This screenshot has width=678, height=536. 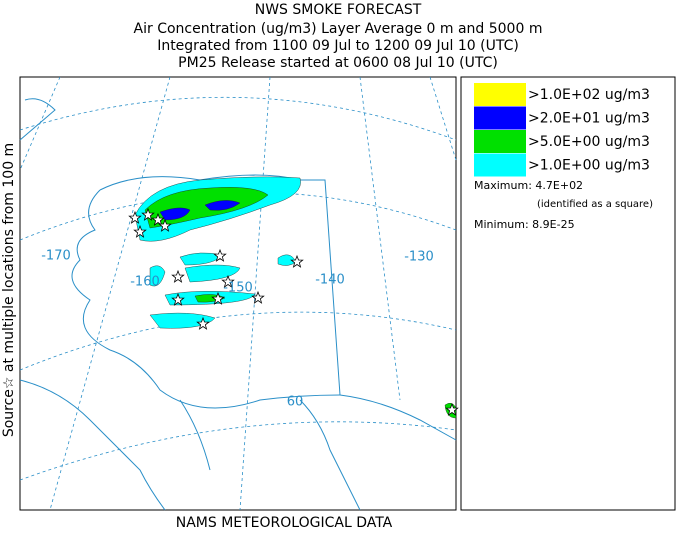 I want to click on longitude-label: -150, so click(x=238, y=288).